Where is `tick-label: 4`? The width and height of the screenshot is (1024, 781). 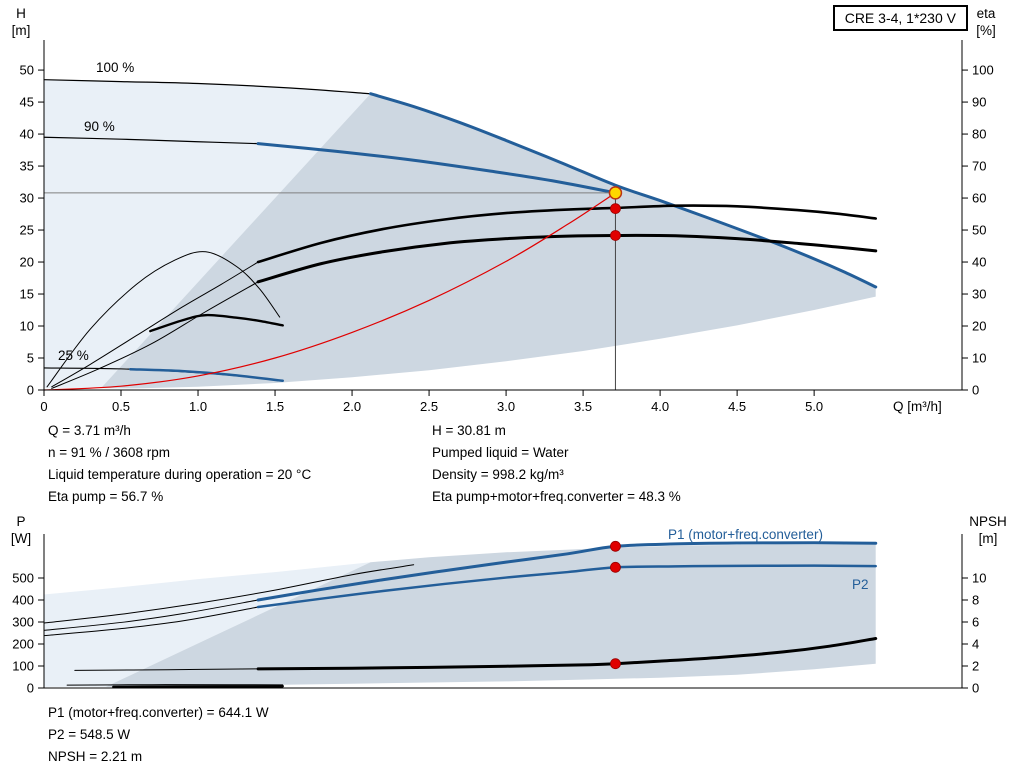 tick-label: 4 is located at coordinates (975, 644).